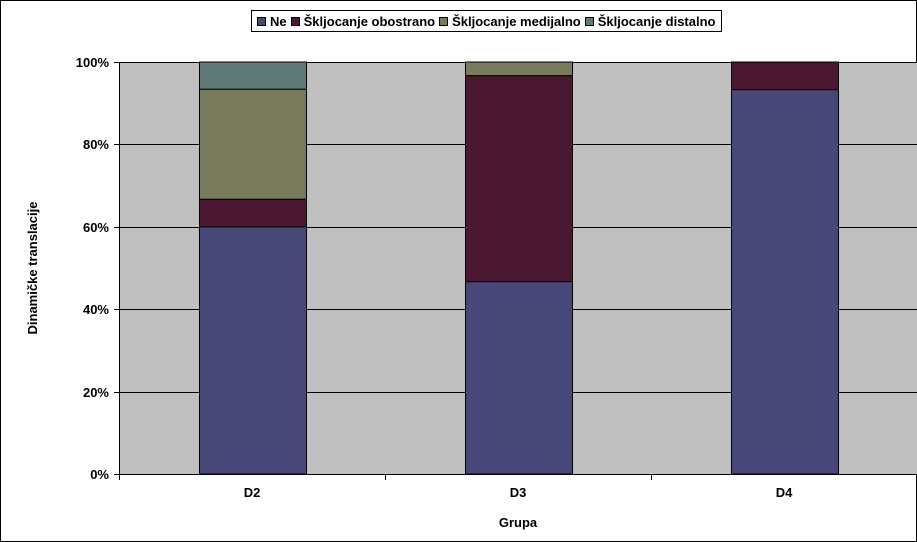 This screenshot has height=542, width=917. I want to click on bar-segment-d3-s2, so click(519, 69).